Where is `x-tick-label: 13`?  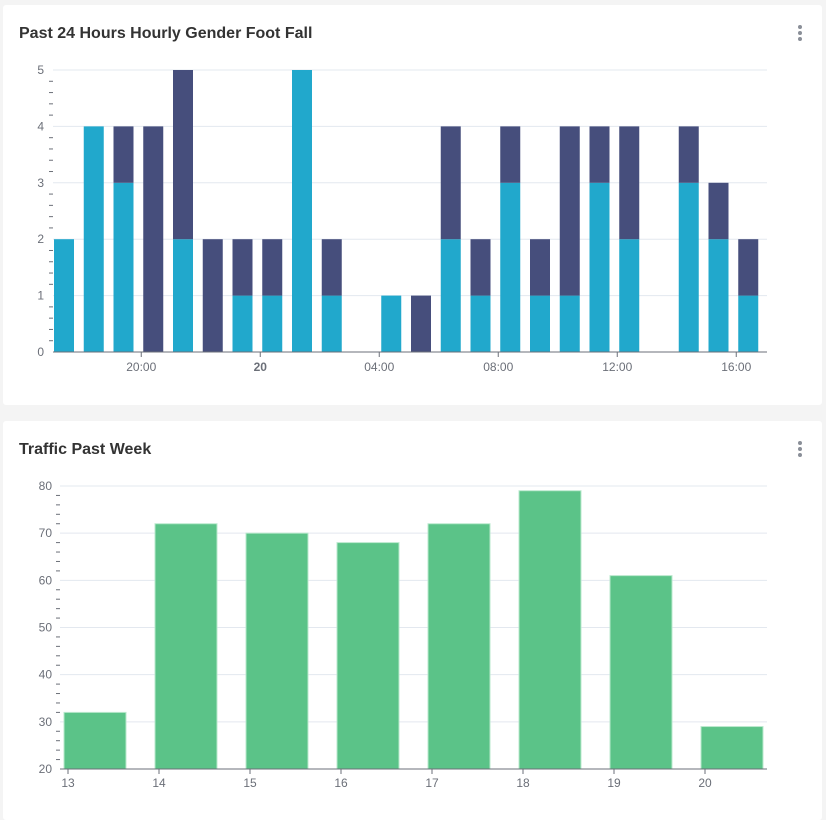 x-tick-label: 13 is located at coordinates (68, 783).